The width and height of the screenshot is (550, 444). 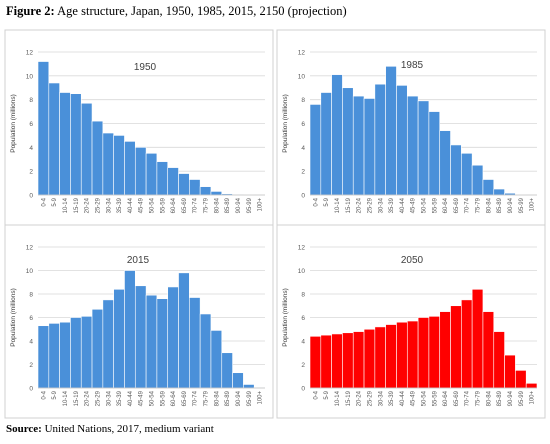 What do you see at coordinates (303, 148) in the screenshot?
I see `y-tick-label: 4` at bounding box center [303, 148].